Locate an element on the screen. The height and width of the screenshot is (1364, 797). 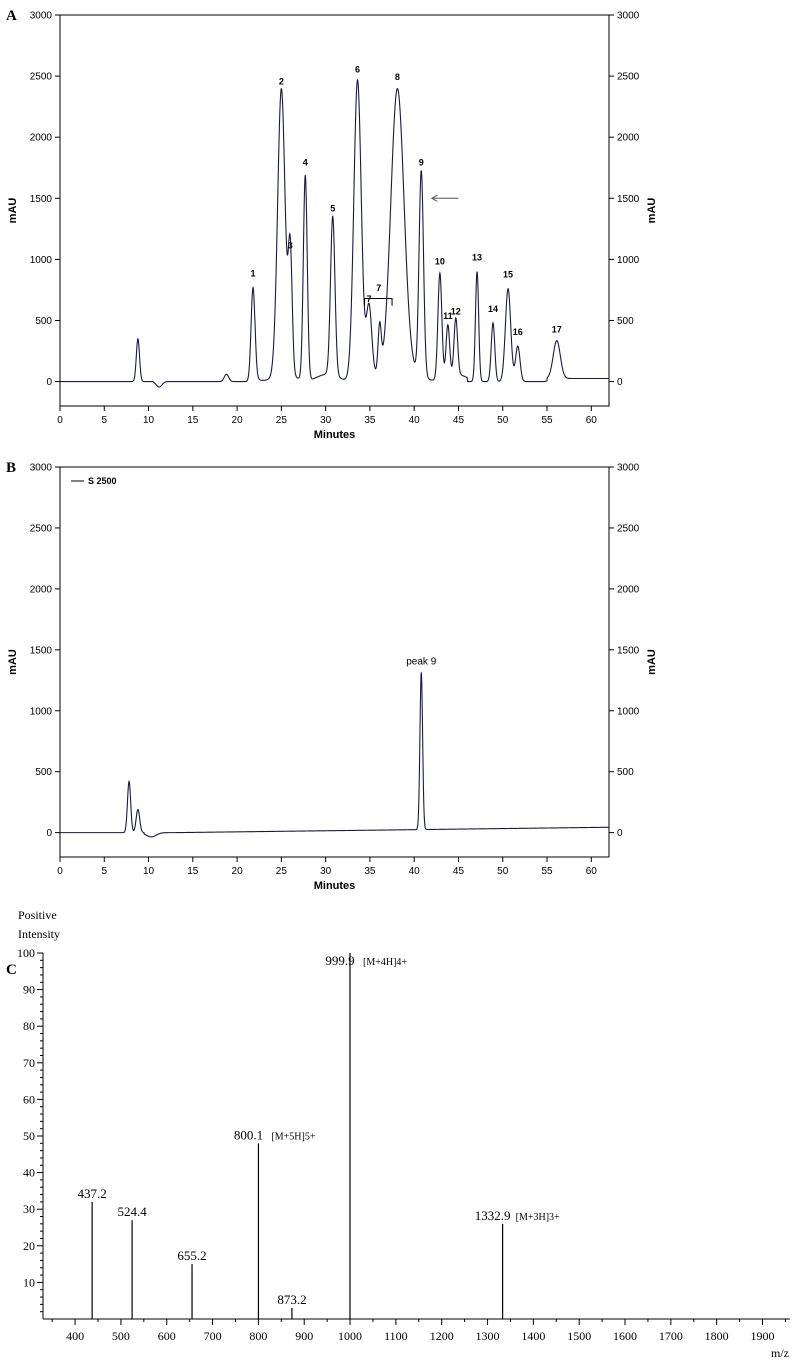
peak-label: 873.2 is located at coordinates (291, 1299).